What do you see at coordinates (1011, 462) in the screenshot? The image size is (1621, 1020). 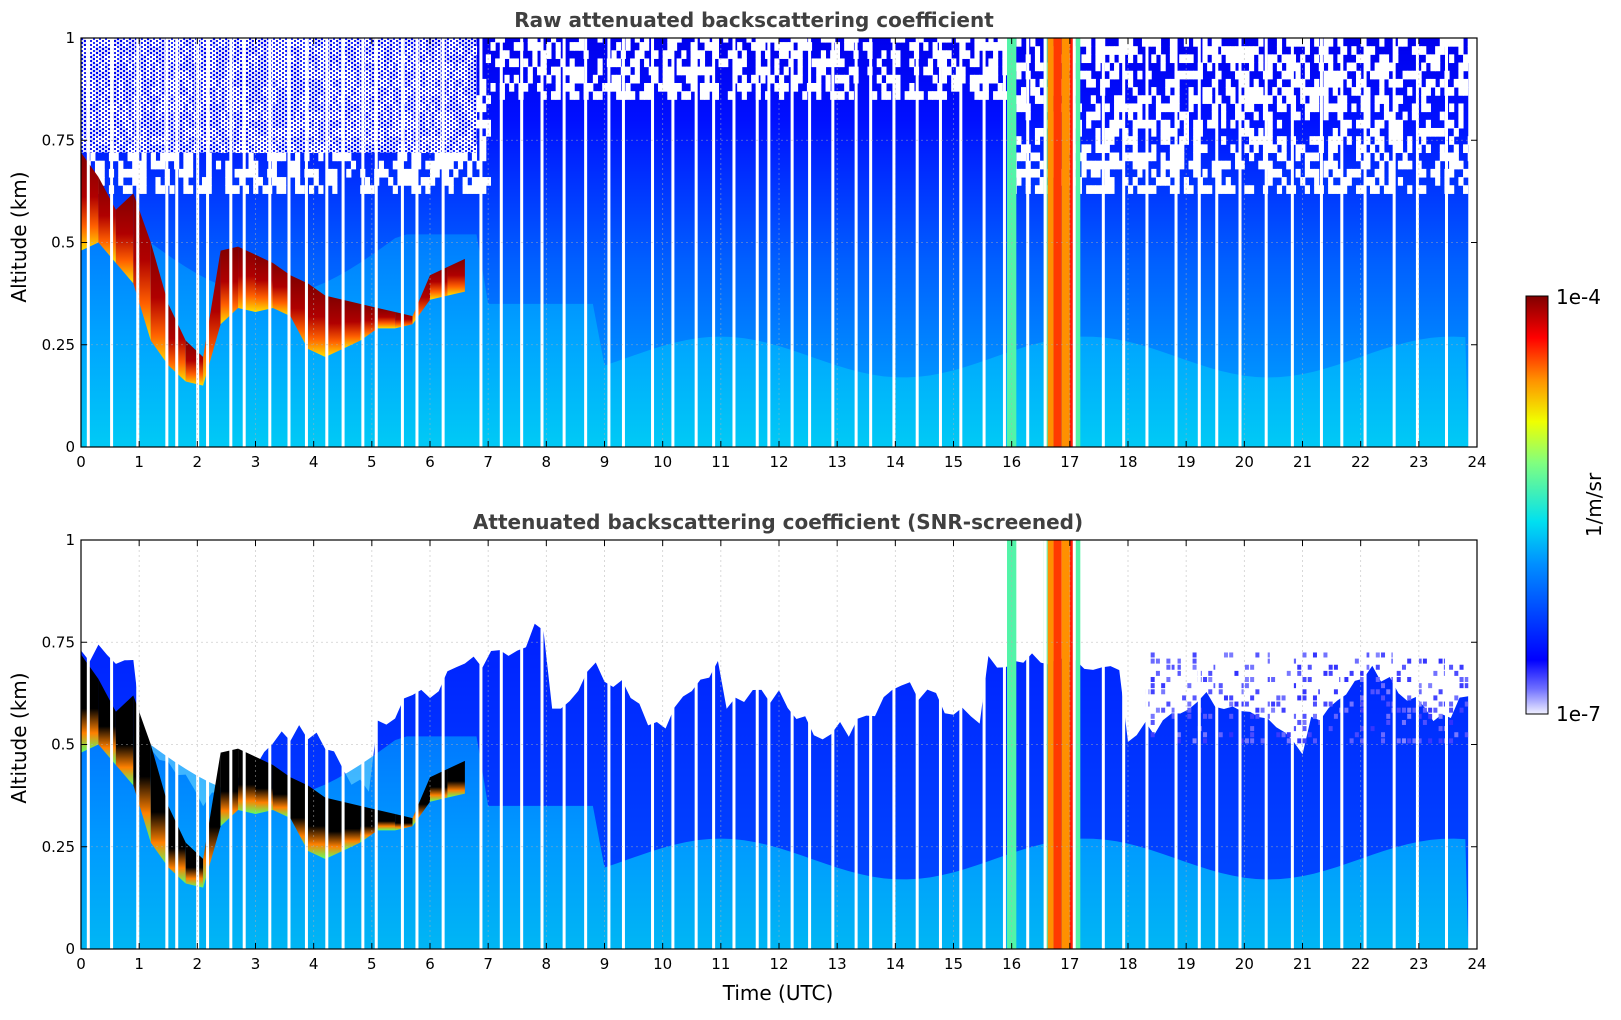 I see `x-tick-label: 16` at bounding box center [1011, 462].